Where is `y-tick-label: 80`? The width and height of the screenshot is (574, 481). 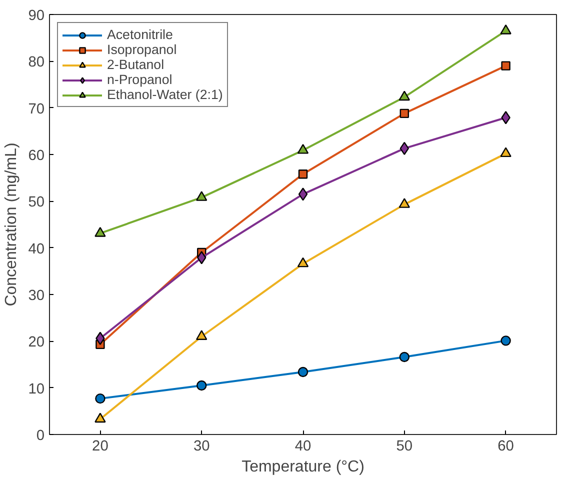
y-tick-label: 80 is located at coordinates (36, 62).